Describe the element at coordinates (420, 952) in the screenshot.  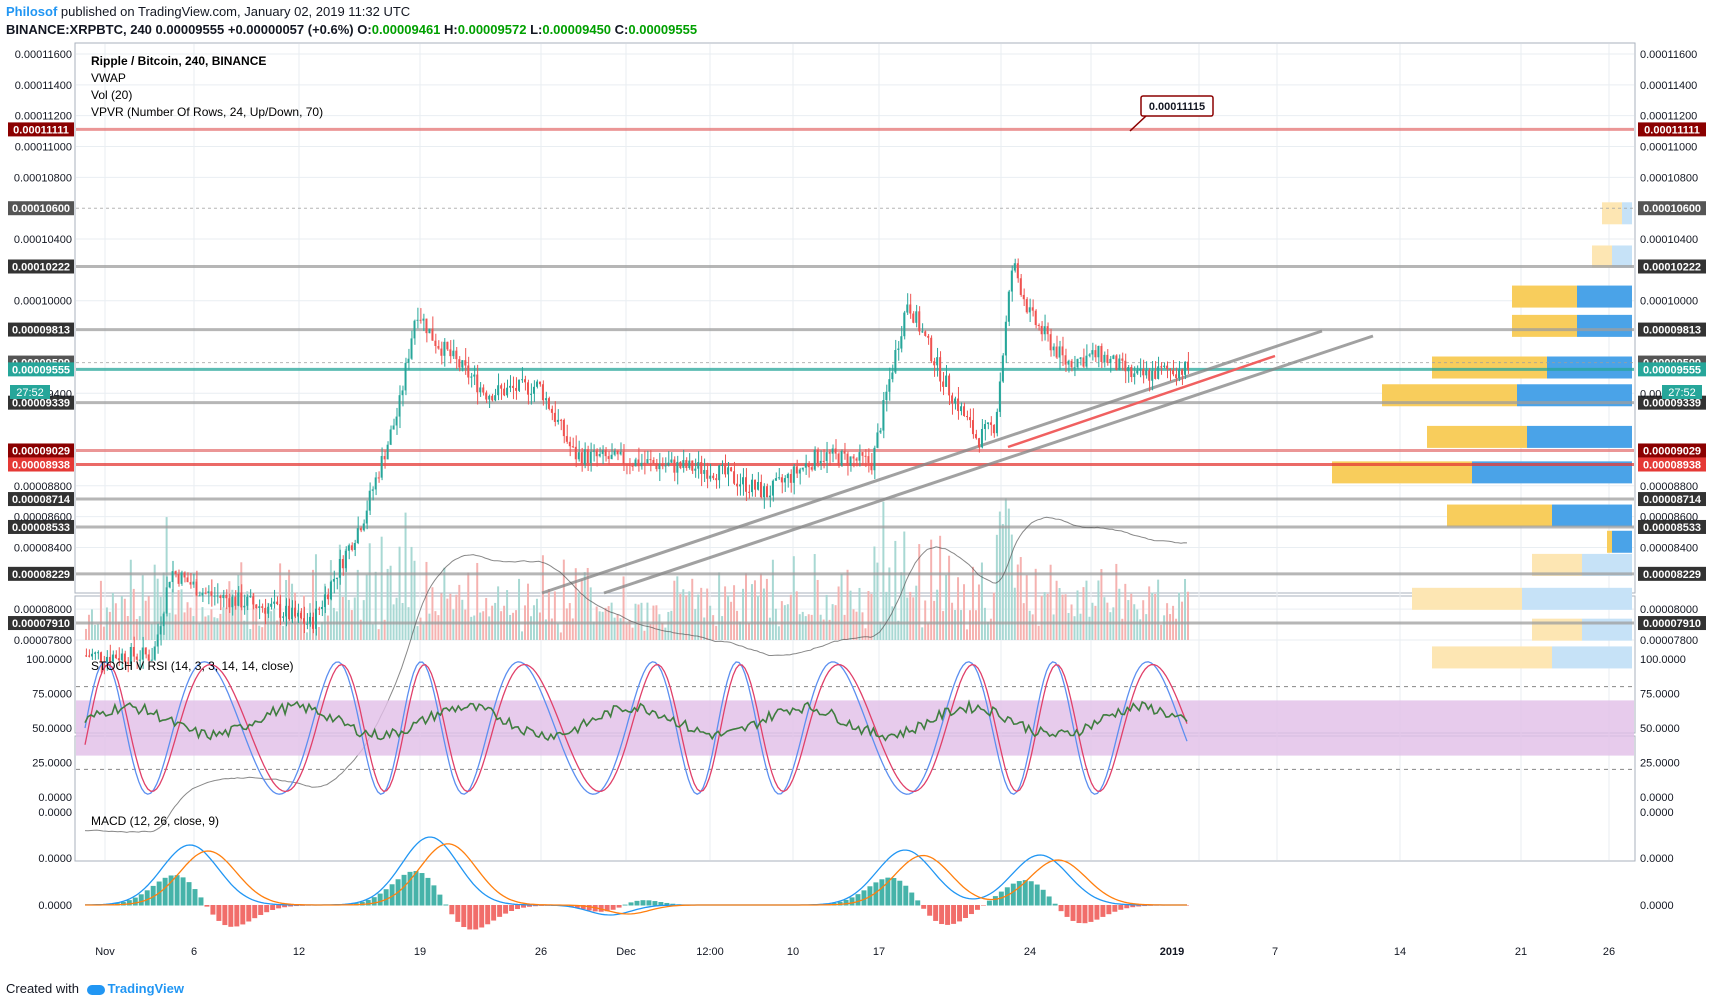
I see `time-tick: 19` at that location.